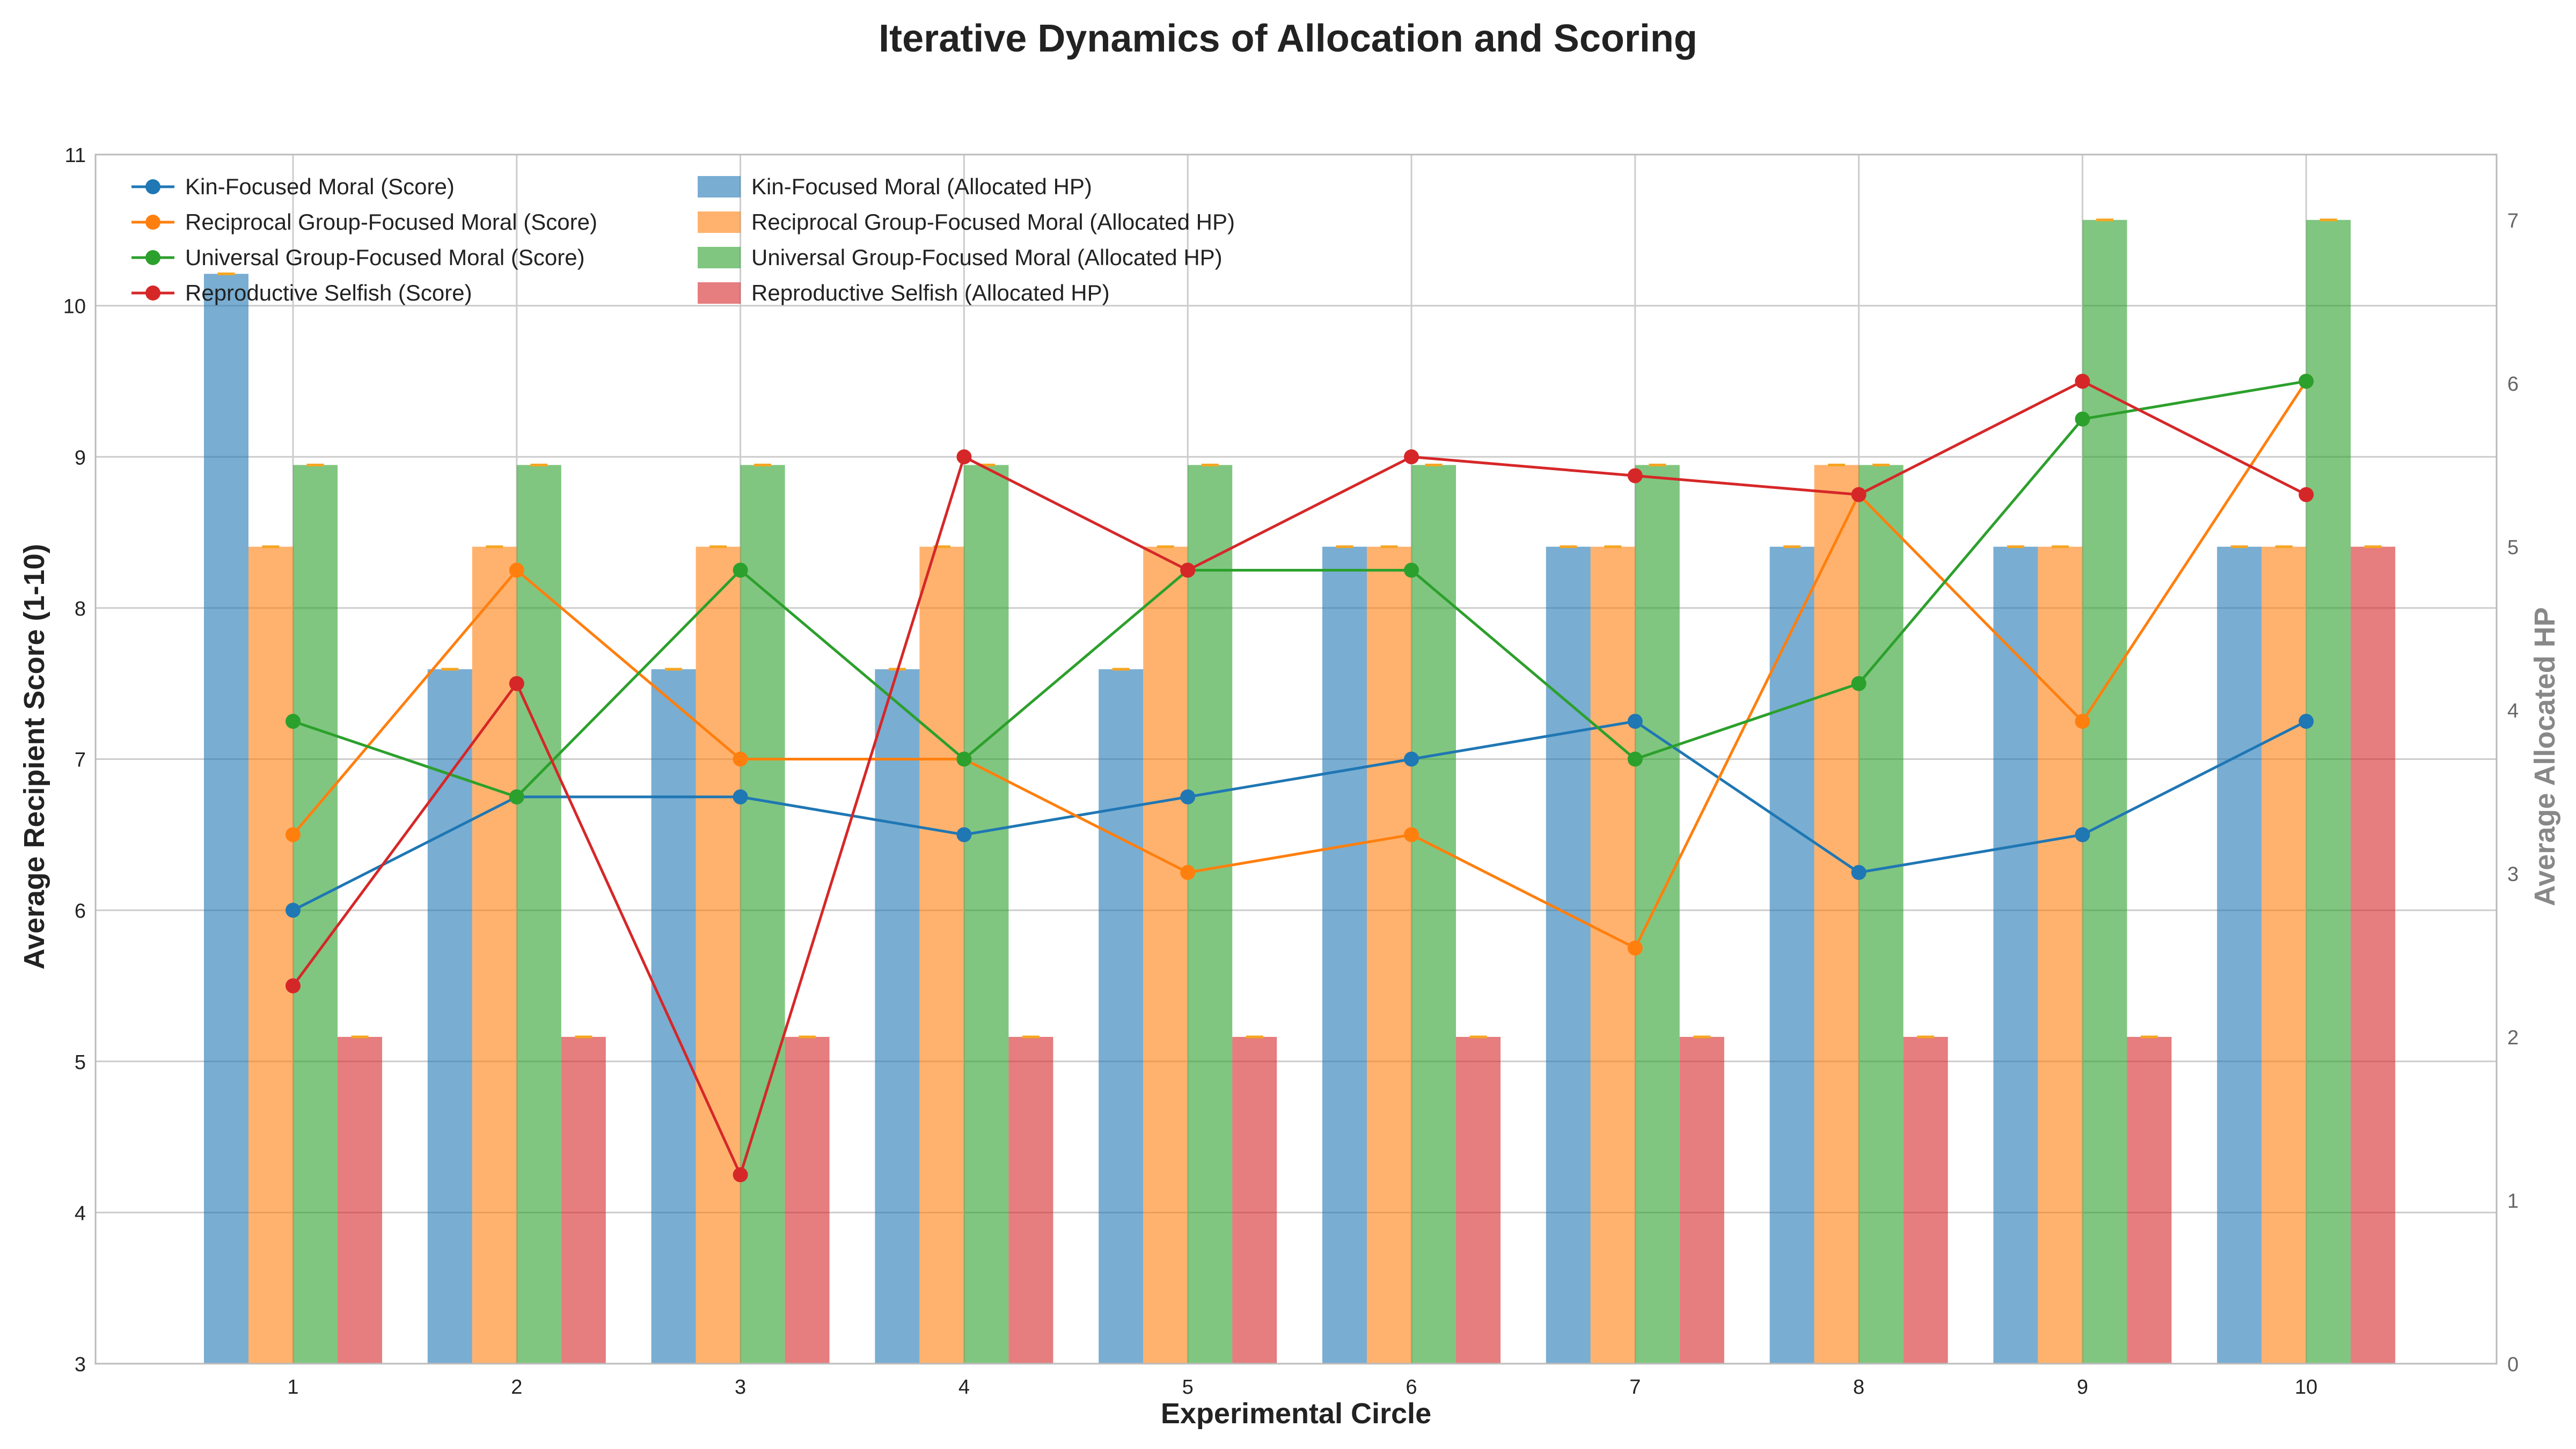 The image size is (2576, 1449). Describe the element at coordinates (1188, 1387) in the screenshot. I see `x-tick-label: 5` at that location.